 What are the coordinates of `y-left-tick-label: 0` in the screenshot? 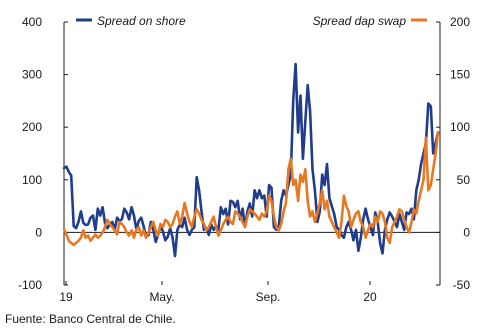 It's located at (38, 232).